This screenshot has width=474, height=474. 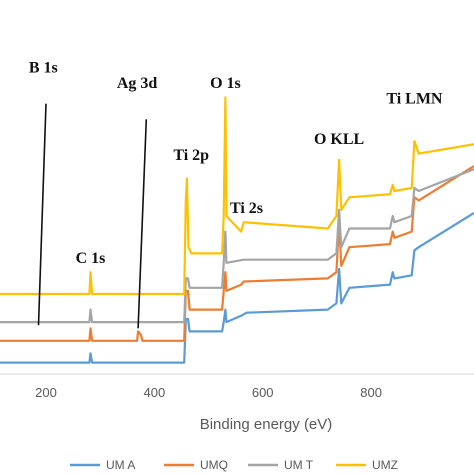 I want to click on legend-label: UM A, so click(x=120, y=465).